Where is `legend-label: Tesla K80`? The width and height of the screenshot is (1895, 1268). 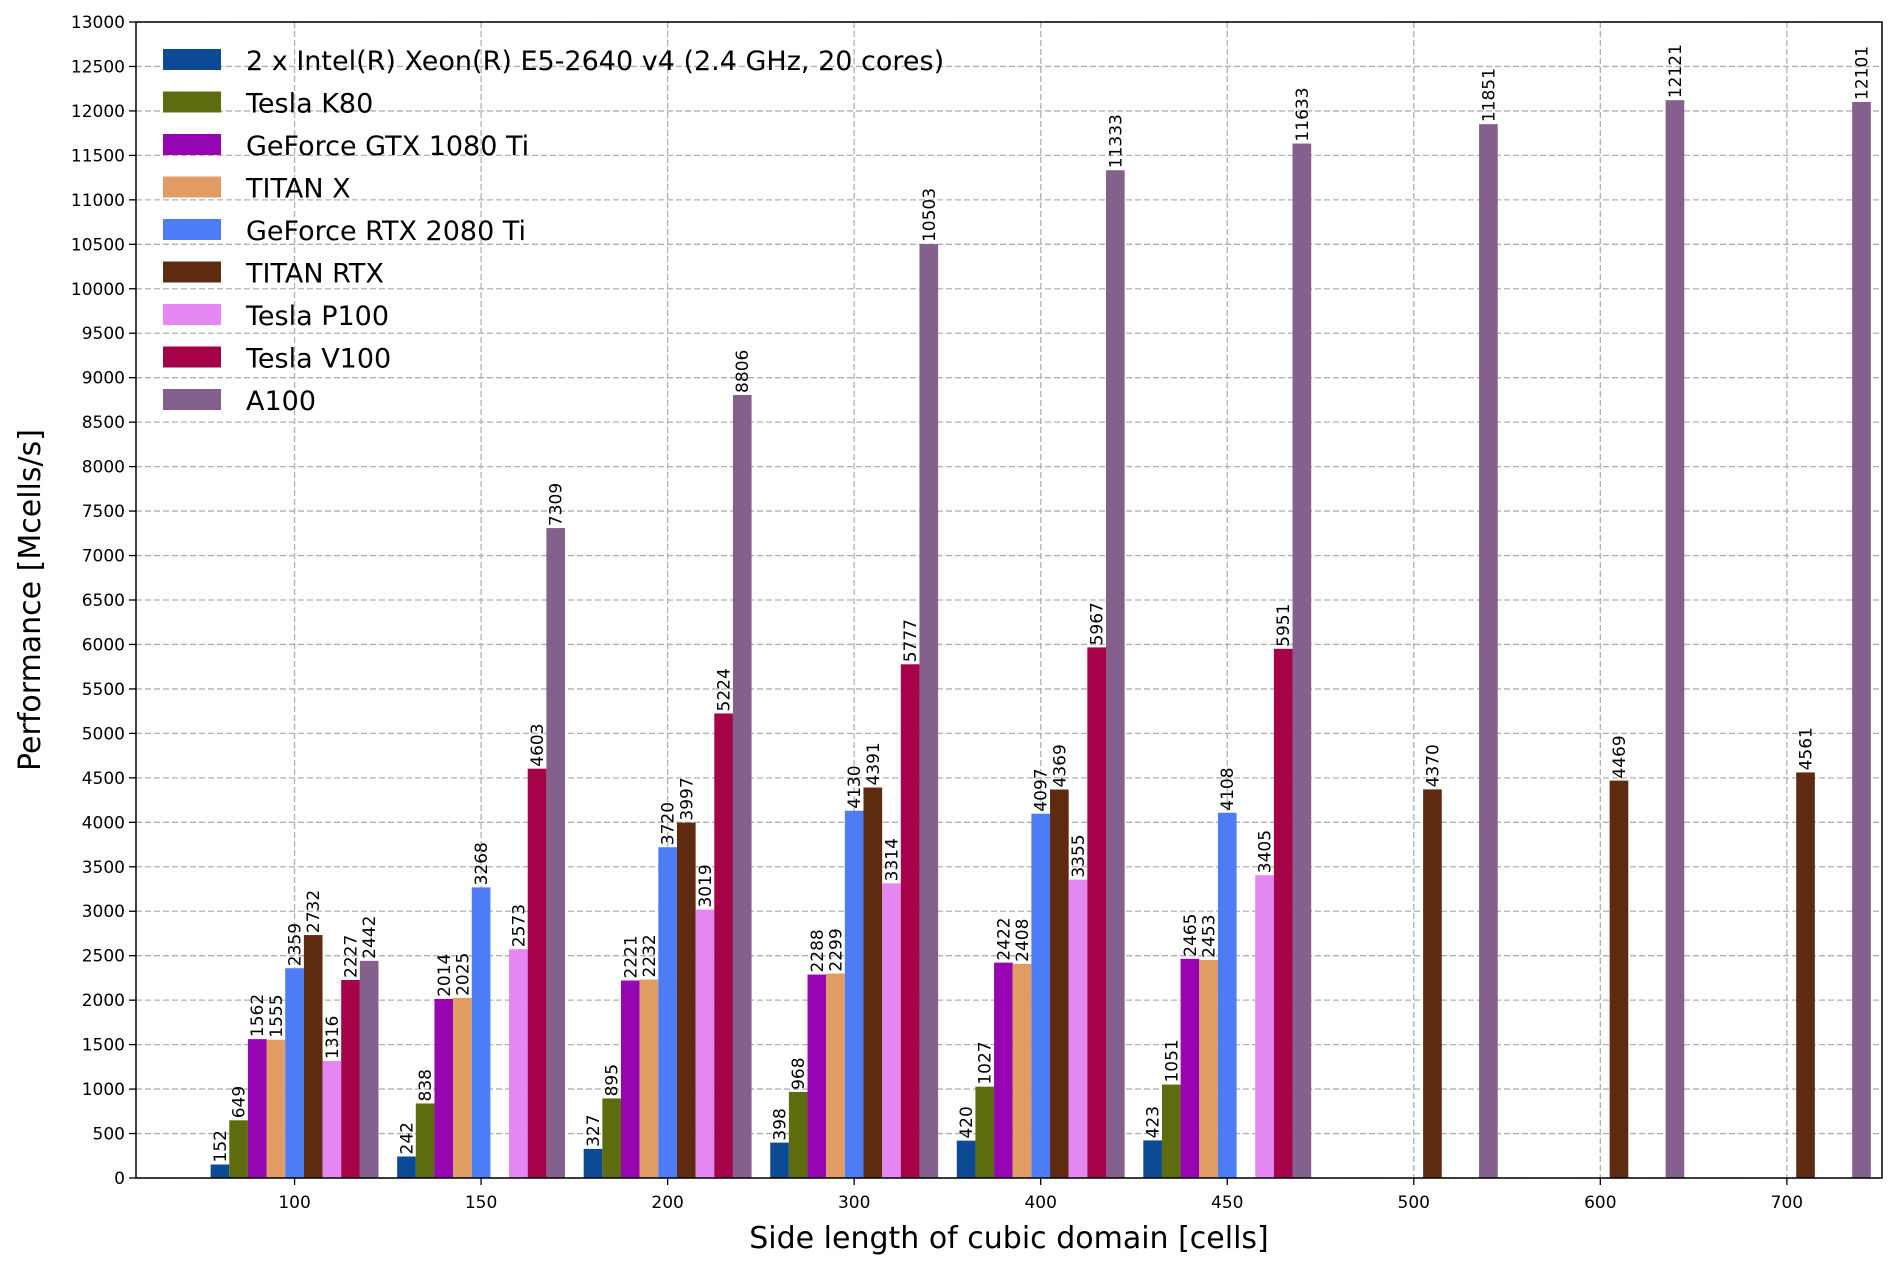
legend-label: Tesla K80 is located at coordinates (309, 104).